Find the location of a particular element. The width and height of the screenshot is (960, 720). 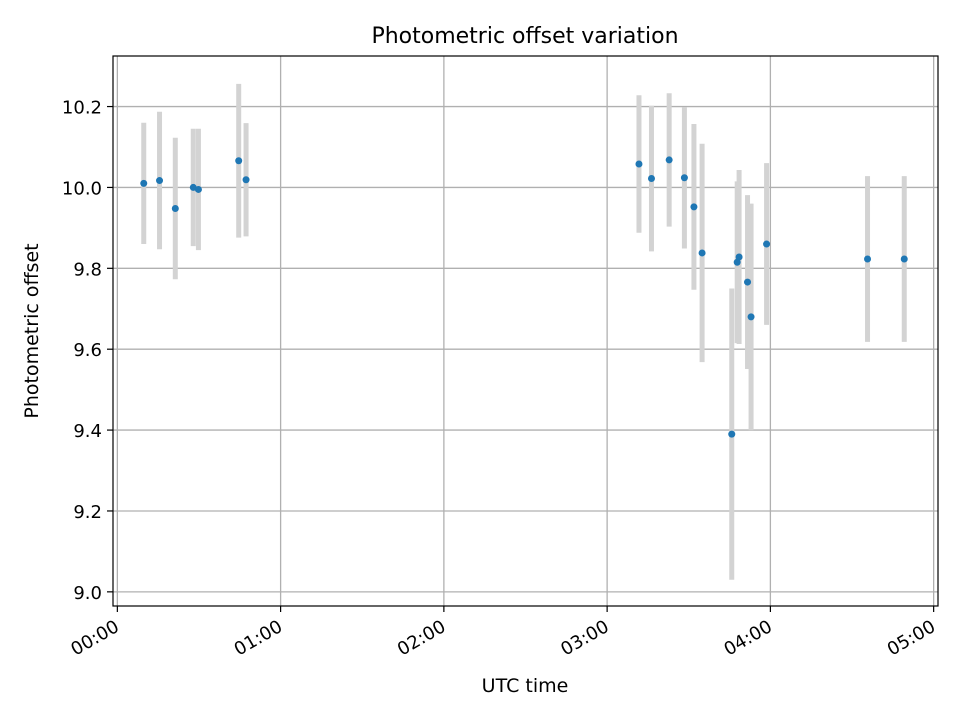

y-tick-label: 9.6 is located at coordinates (87, 350).